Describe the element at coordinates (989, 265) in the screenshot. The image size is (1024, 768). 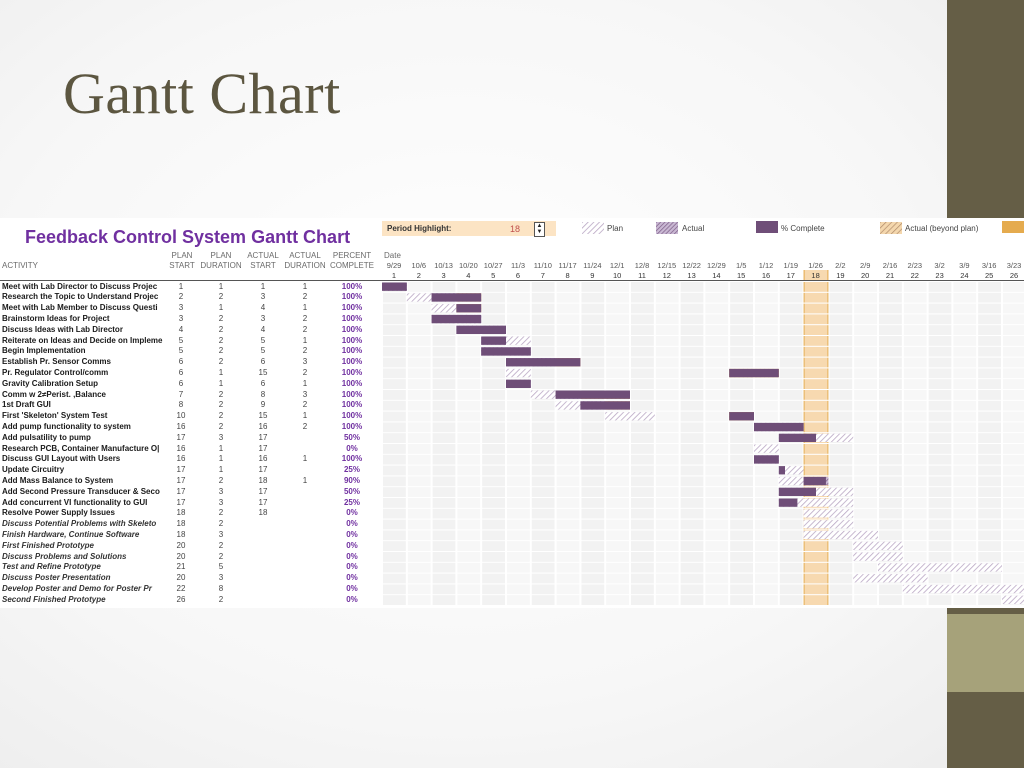
I see `date-label: 3/16` at that location.